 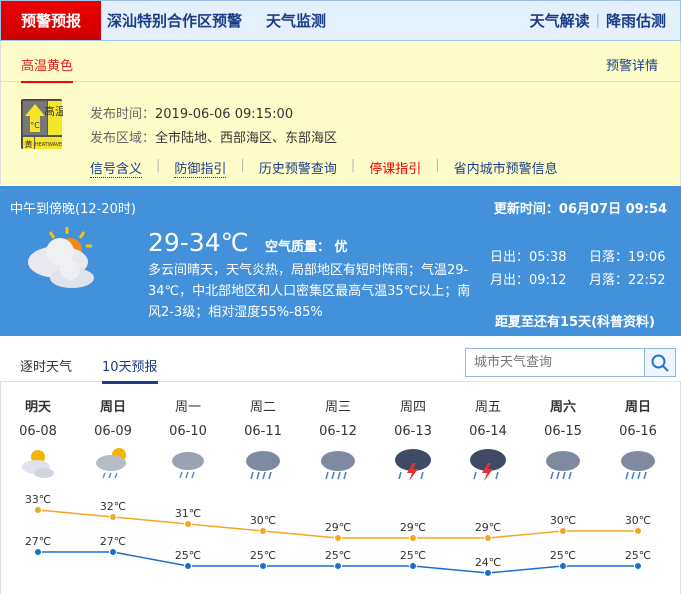 What do you see at coordinates (200, 168) in the screenshot?
I see `link-defense-guide: 防御指引` at bounding box center [200, 168].